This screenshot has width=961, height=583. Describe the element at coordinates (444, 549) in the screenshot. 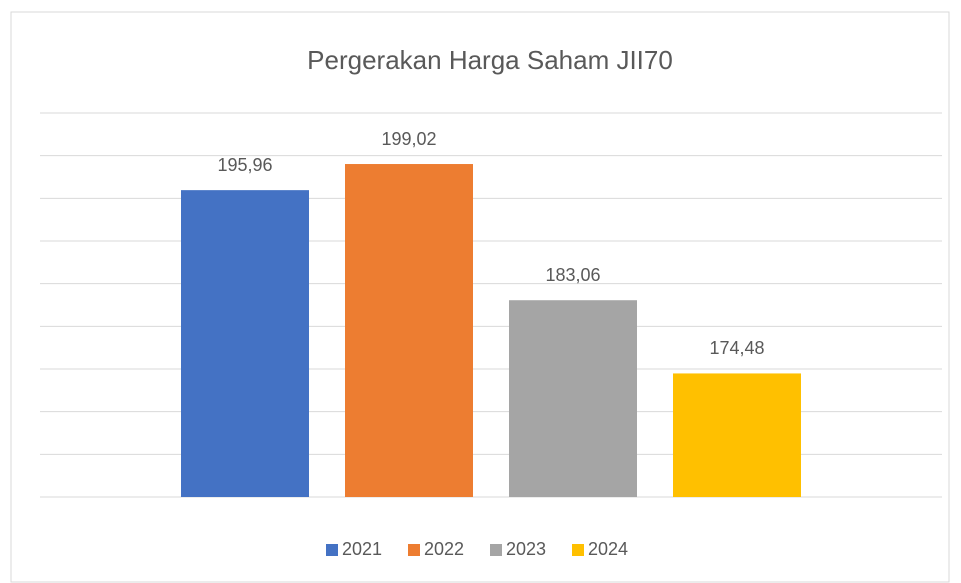

I see `legend-label: 2022` at that location.